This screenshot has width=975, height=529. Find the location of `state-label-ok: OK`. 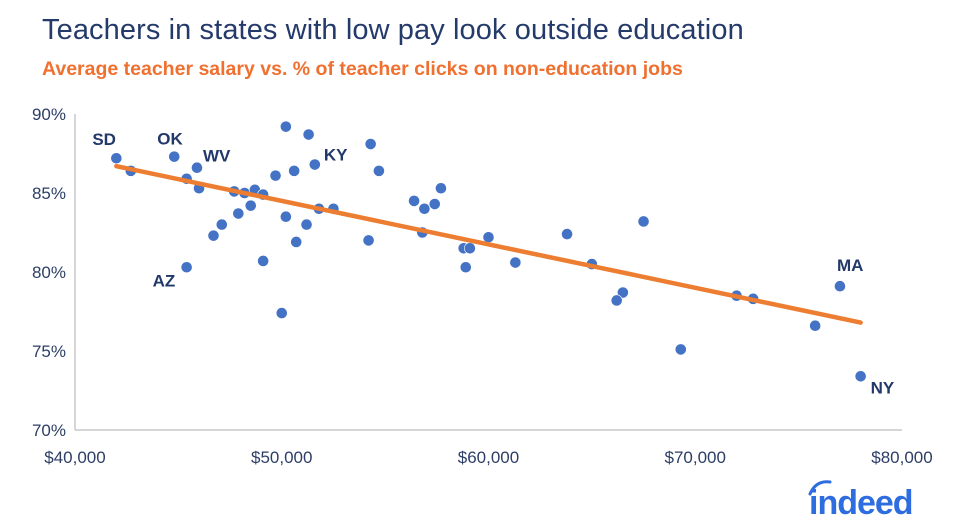

state-label-ok: OK is located at coordinates (170, 139).